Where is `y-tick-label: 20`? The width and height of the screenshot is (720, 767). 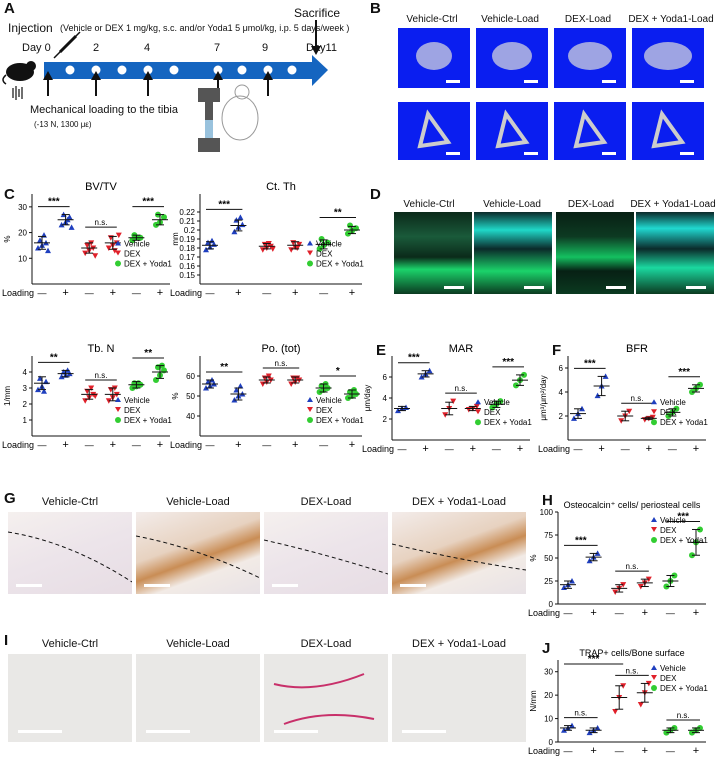
y-tick-label: 20 is located at coordinates (548, 695).